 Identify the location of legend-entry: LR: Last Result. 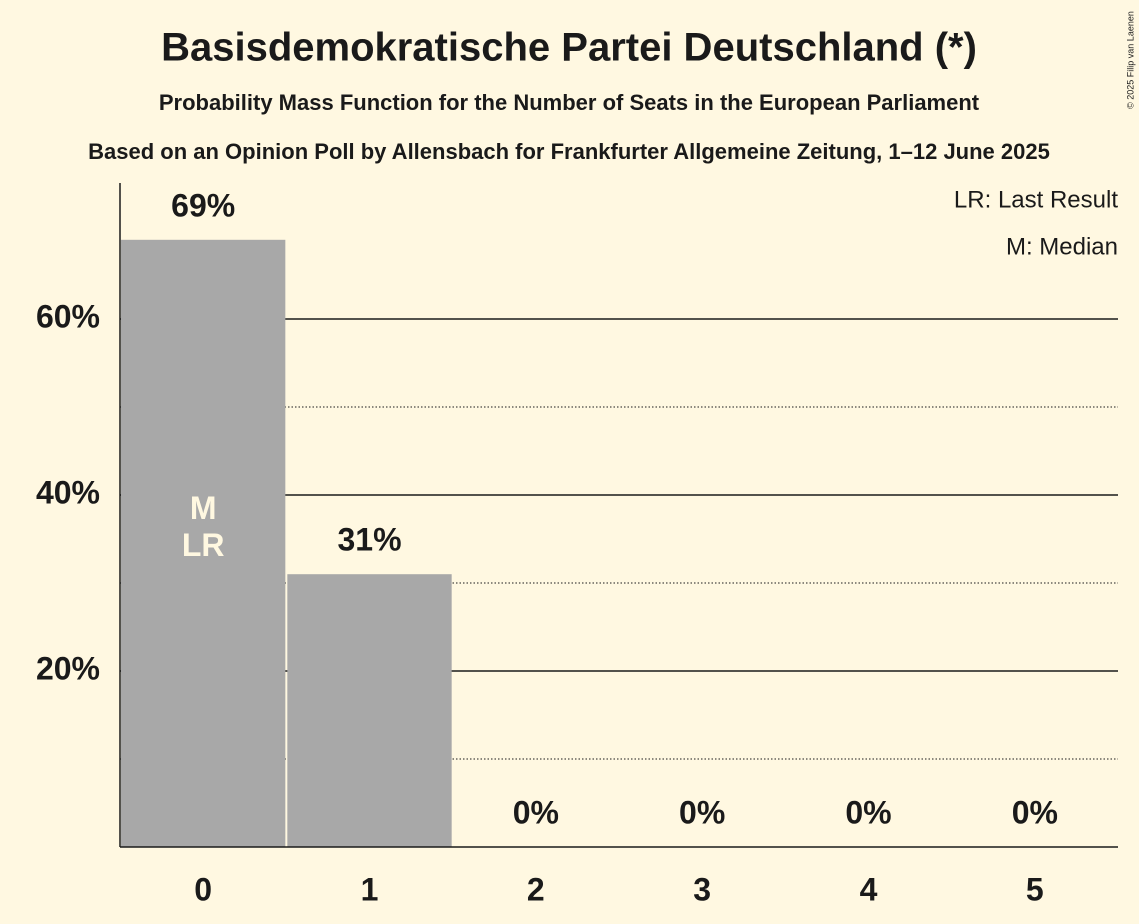
(1036, 199).